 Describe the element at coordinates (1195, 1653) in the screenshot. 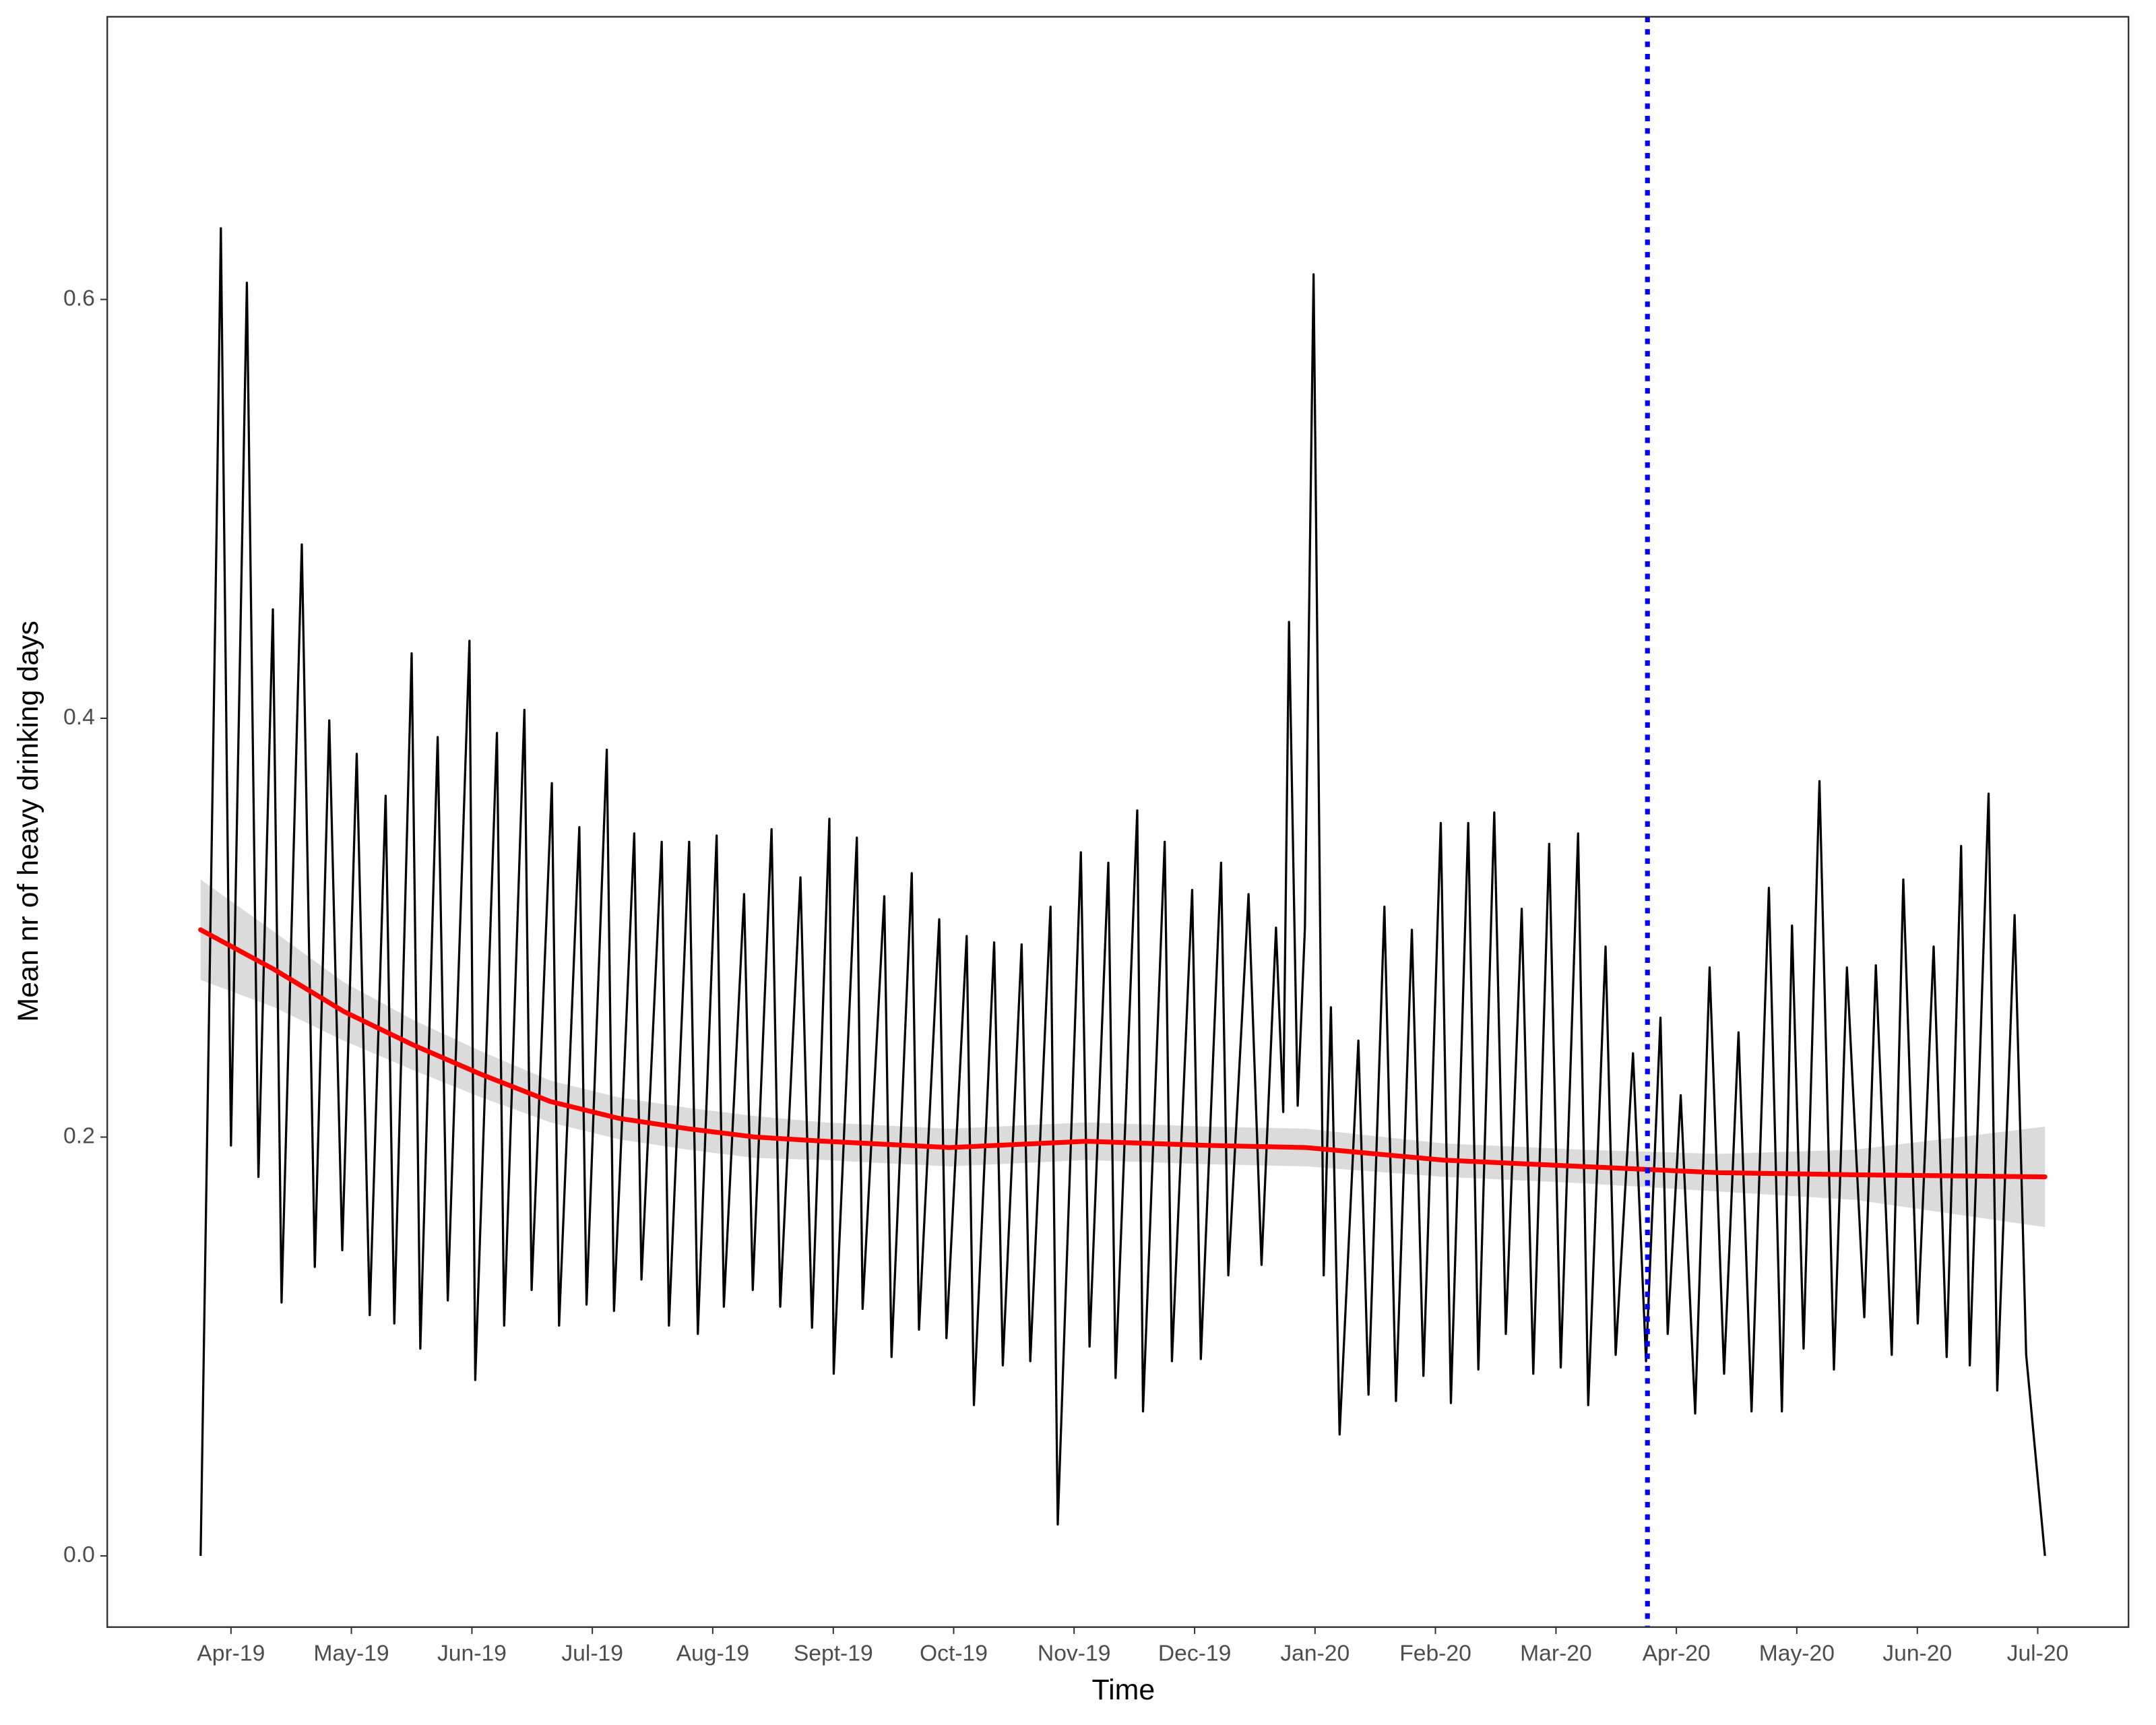

I see `x-tick-label: Dec-19` at that location.